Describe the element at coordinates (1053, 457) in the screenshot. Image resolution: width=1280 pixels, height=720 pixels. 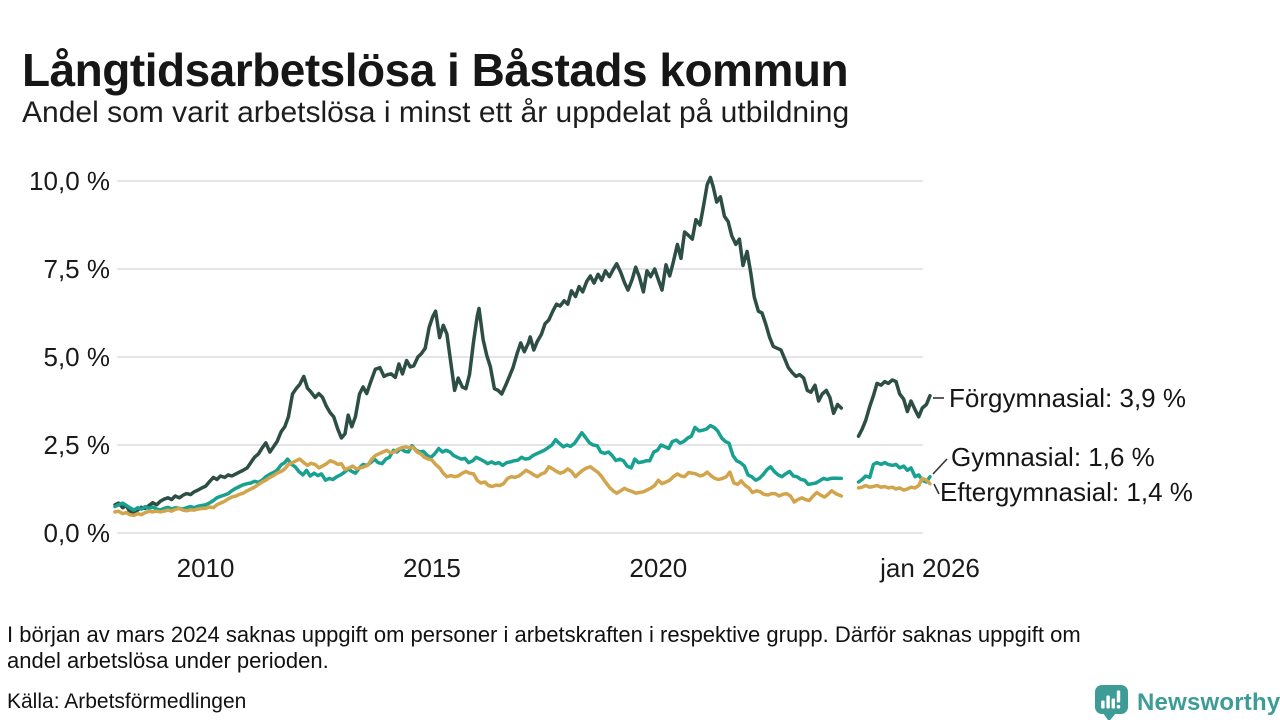
I see `series-end-label-gymnasial: Gymnasial: 1,6 %` at that location.